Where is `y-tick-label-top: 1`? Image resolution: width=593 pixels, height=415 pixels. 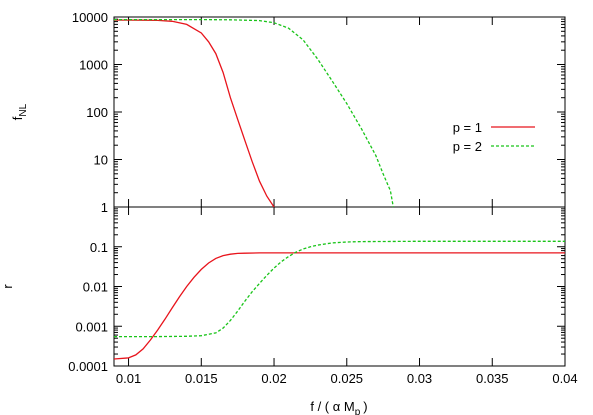
y-tick-label-top: 1 is located at coordinates (104, 207).